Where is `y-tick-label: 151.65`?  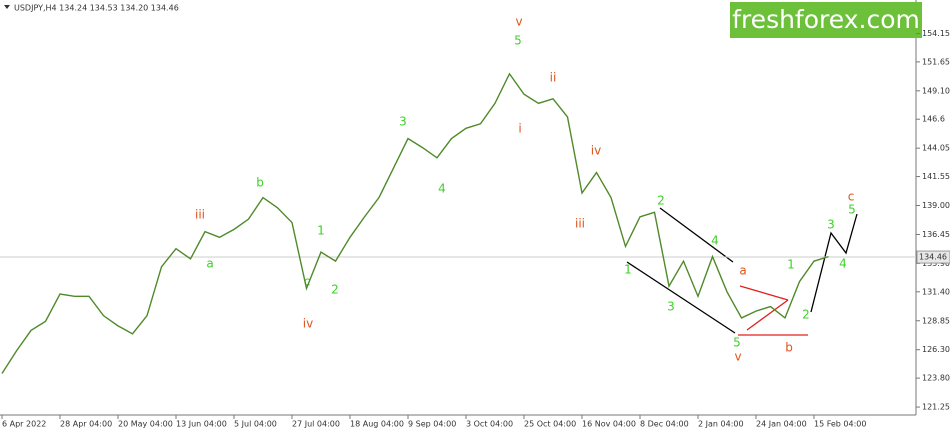 y-tick-label: 151.65 is located at coordinates (936, 61).